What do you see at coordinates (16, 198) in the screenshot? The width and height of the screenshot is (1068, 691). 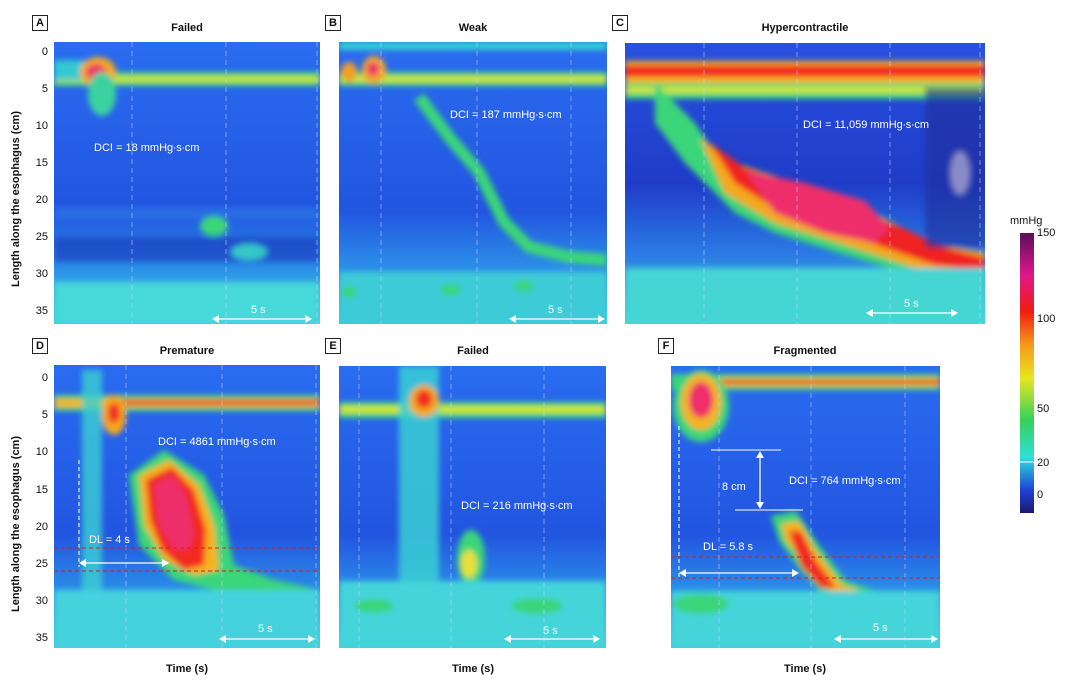 I see `y-axis-label-top: Length along the esophagus (cm)` at bounding box center [16, 198].